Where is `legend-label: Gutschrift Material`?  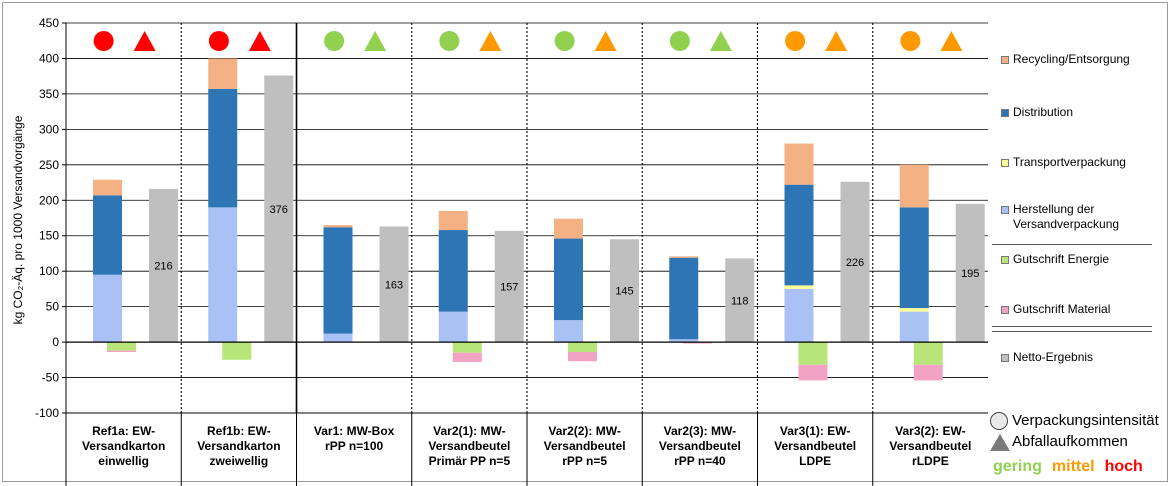
legend-label: Gutschrift Material is located at coordinates (1062, 309).